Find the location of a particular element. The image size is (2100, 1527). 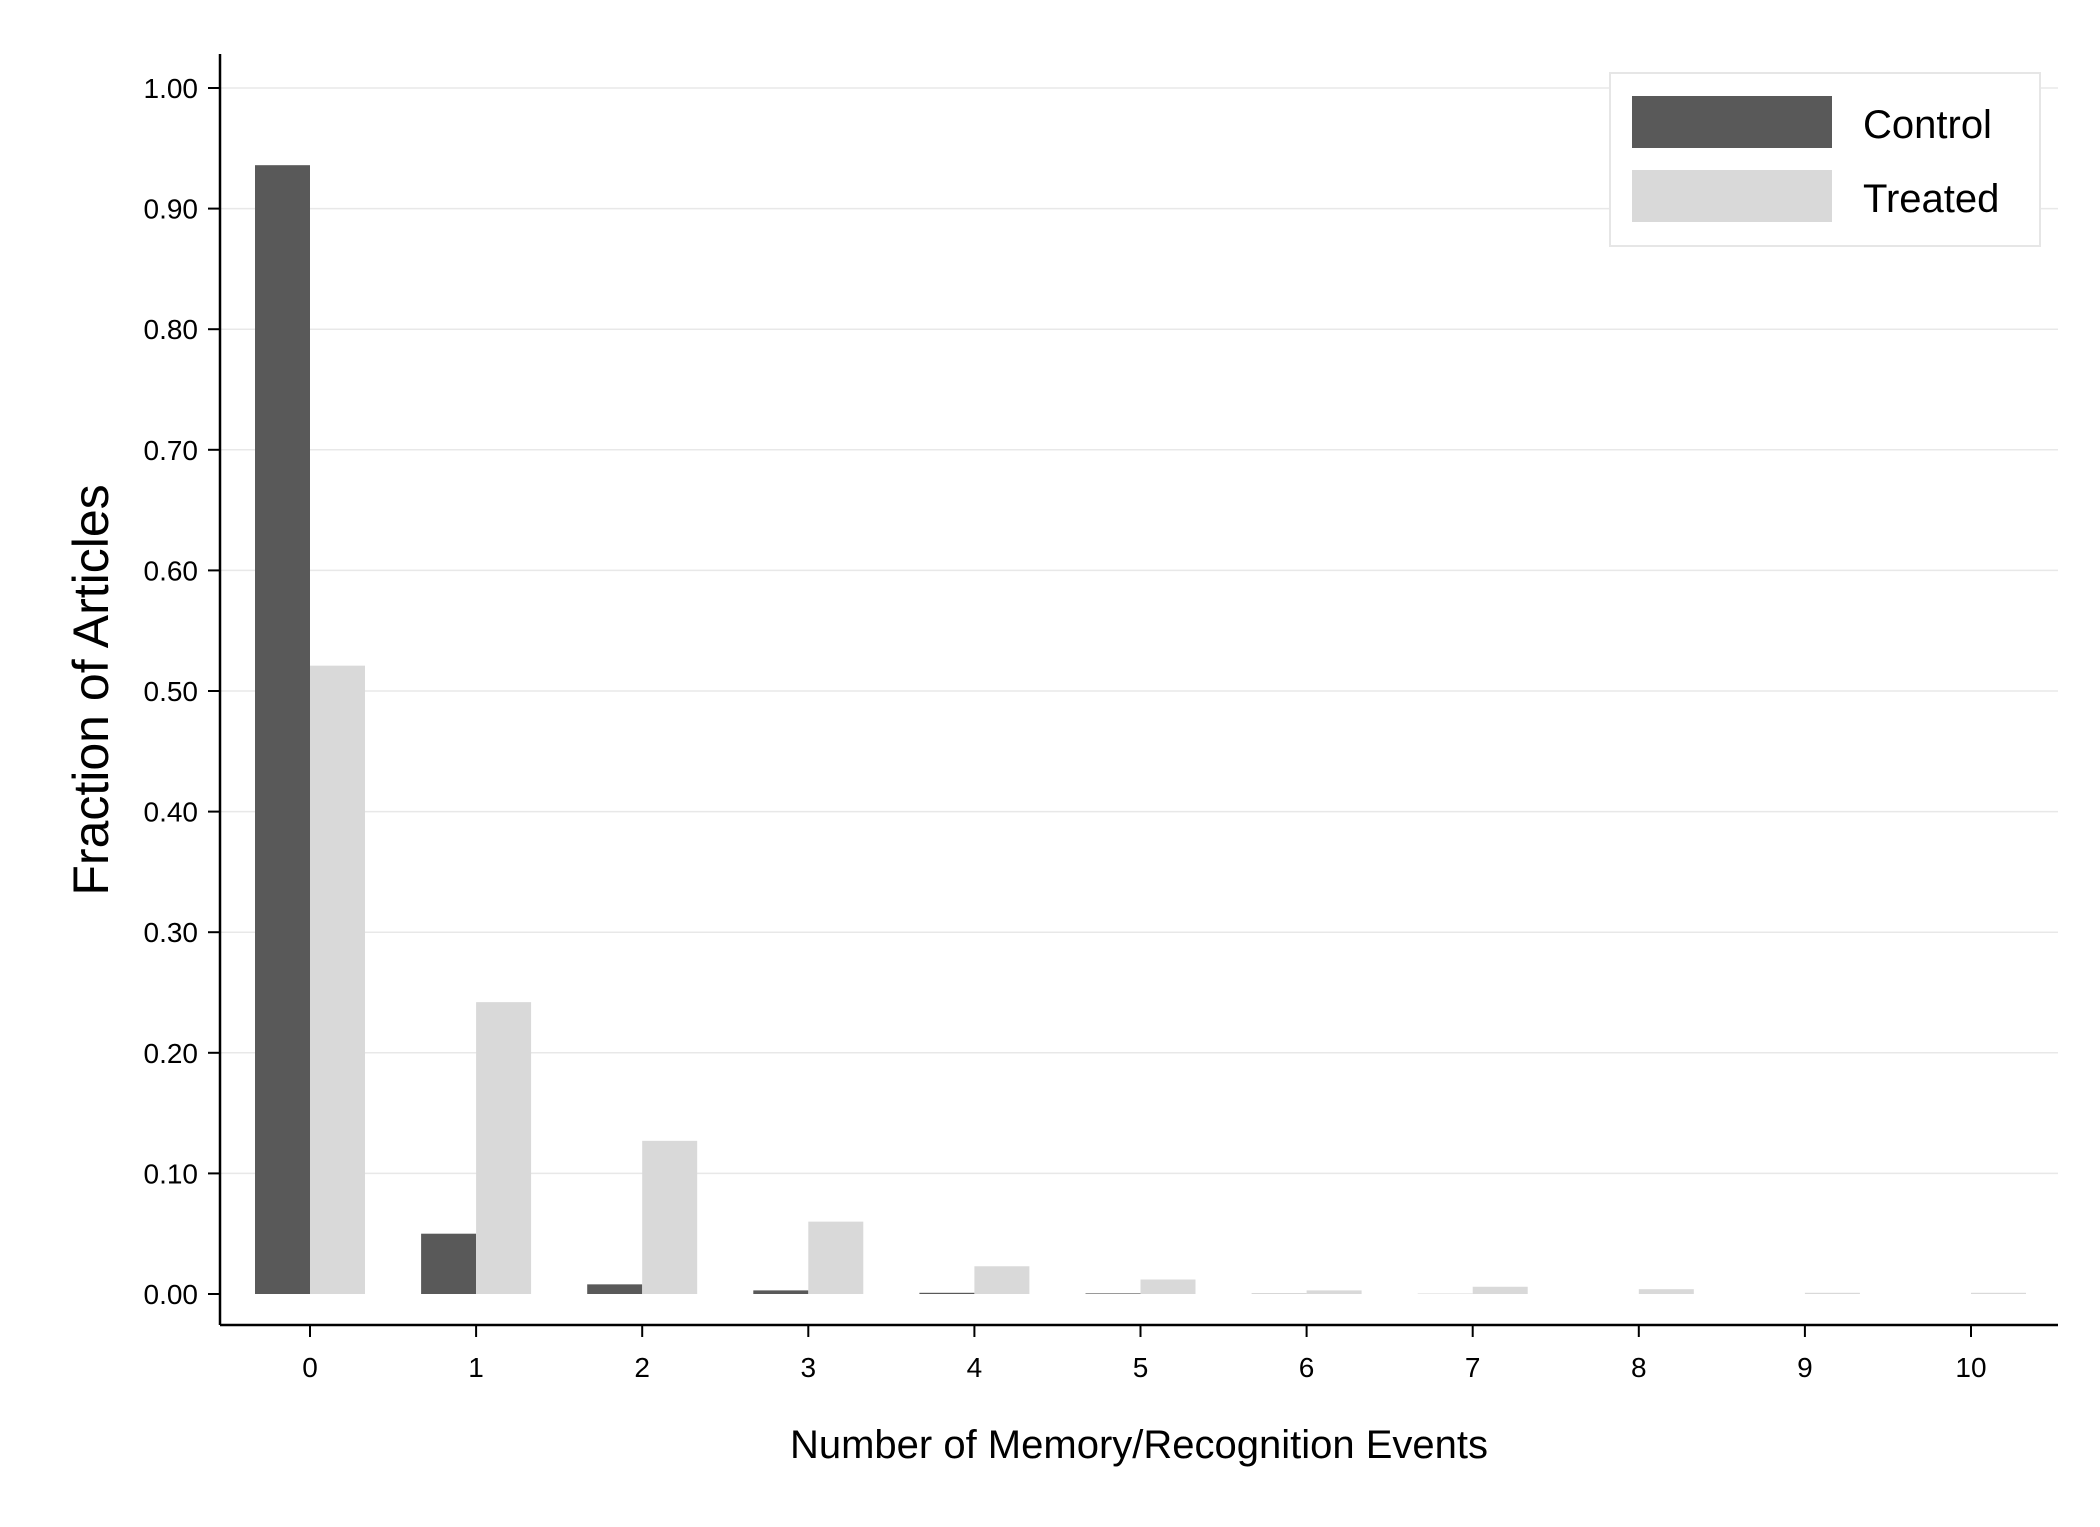

legend-label-treated: Treated is located at coordinates (1931, 199).